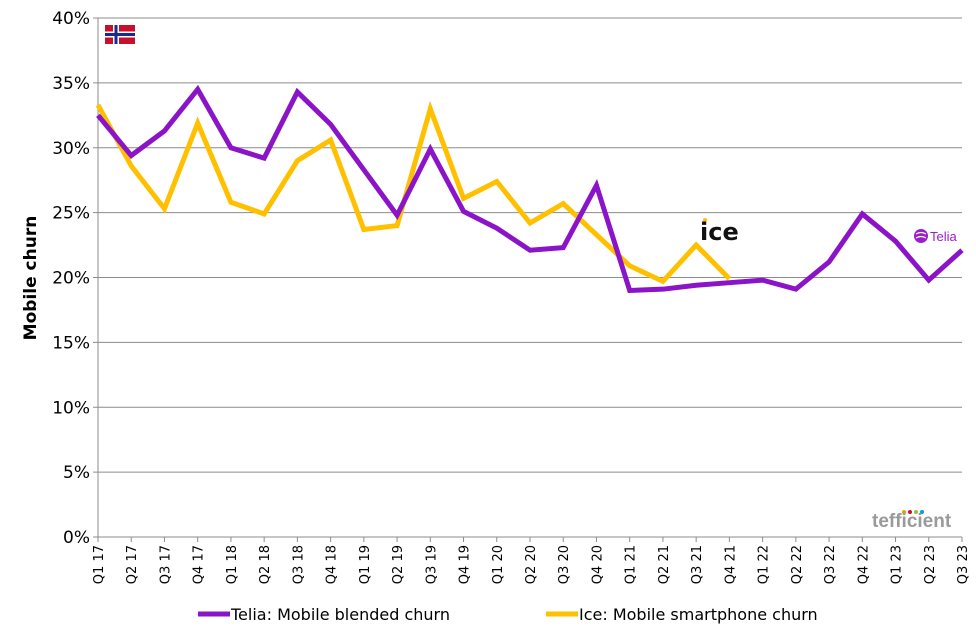  I want to click on y-tick-label: 10%, so click(71, 408).